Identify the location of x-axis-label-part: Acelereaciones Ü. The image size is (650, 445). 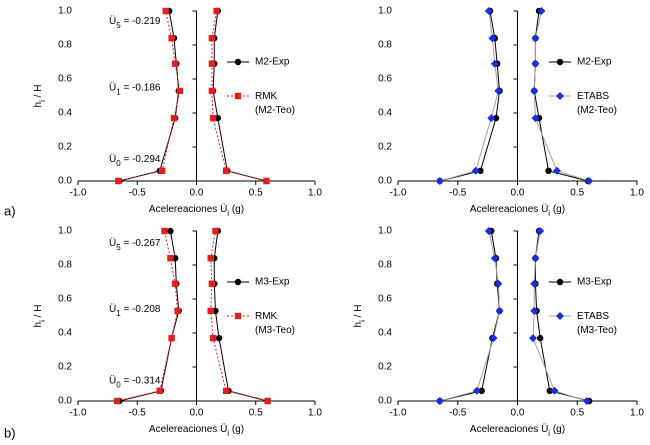
(509, 429).